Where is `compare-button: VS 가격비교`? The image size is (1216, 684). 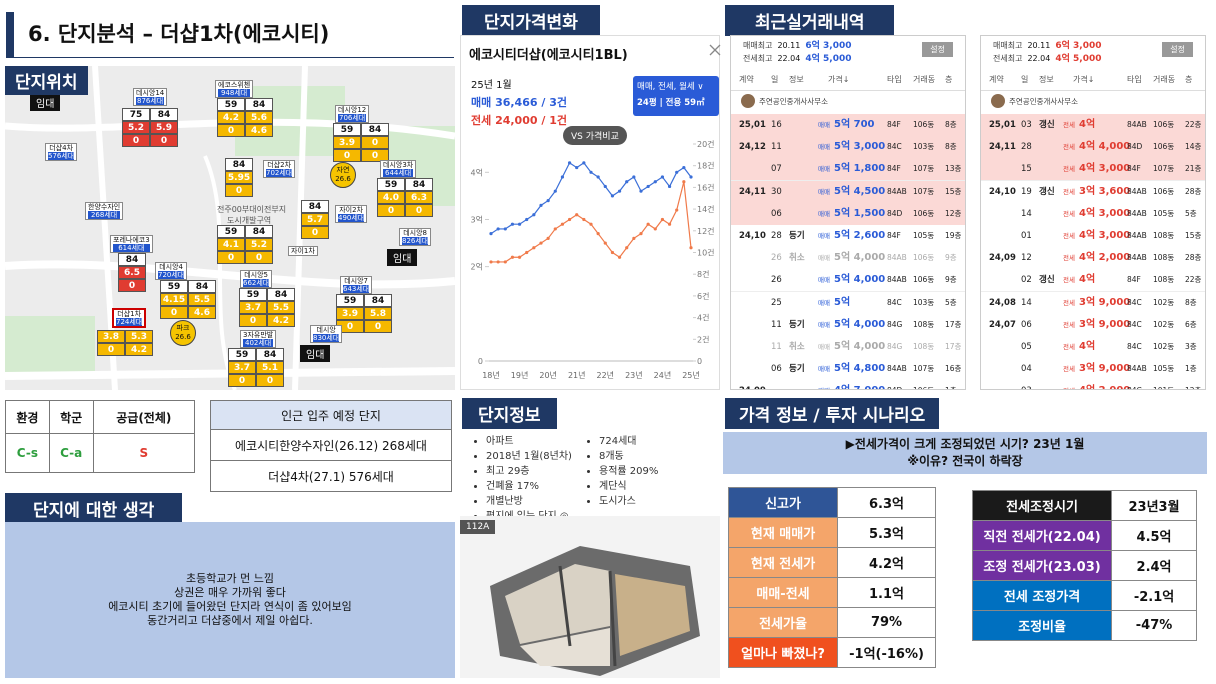 compare-button: VS 가격비교 is located at coordinates (595, 135).